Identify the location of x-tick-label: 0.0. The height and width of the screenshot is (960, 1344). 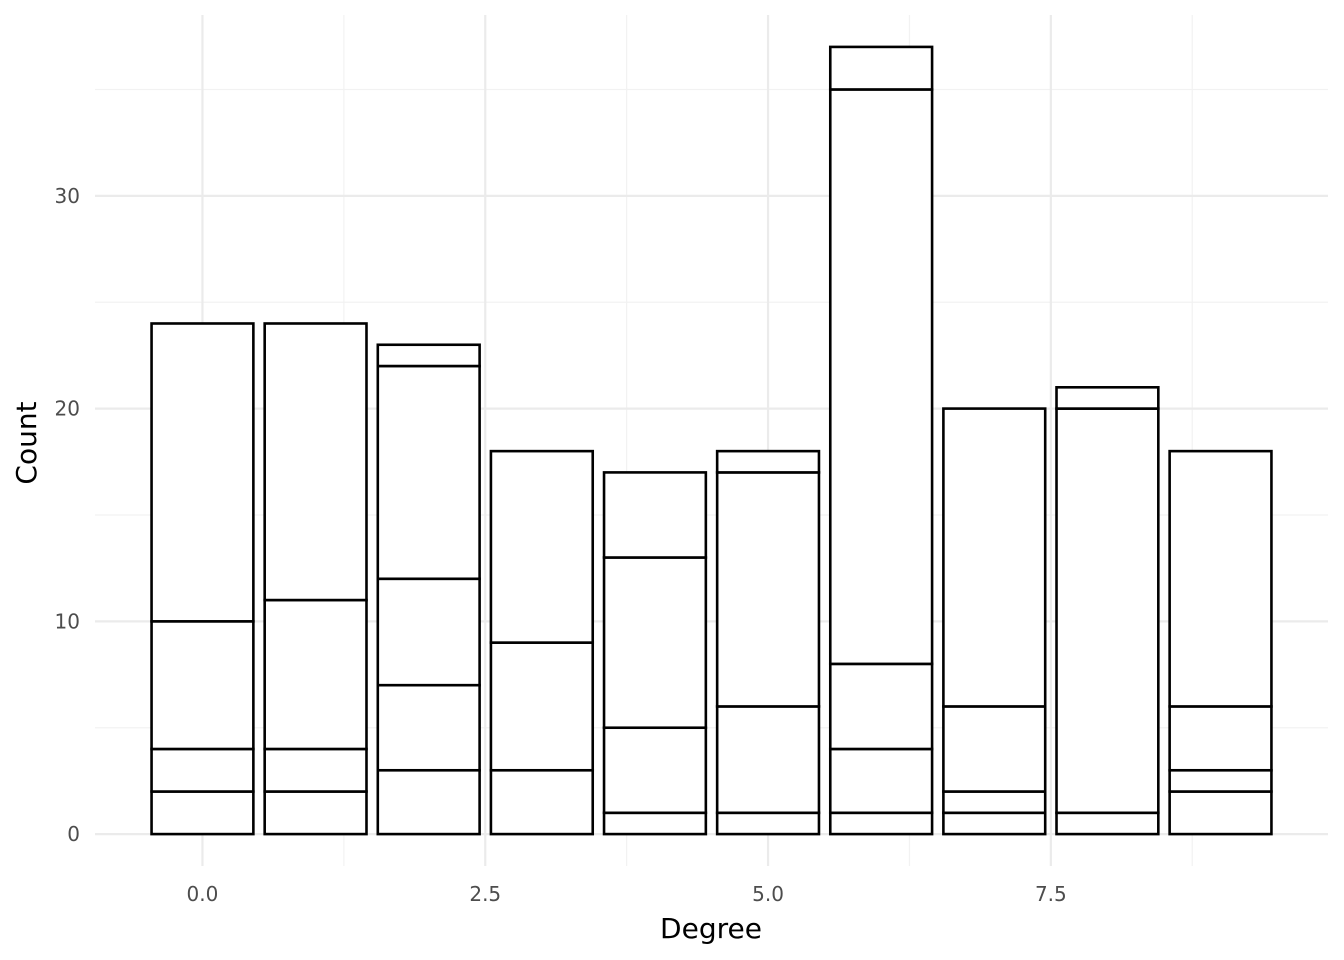
(203, 894).